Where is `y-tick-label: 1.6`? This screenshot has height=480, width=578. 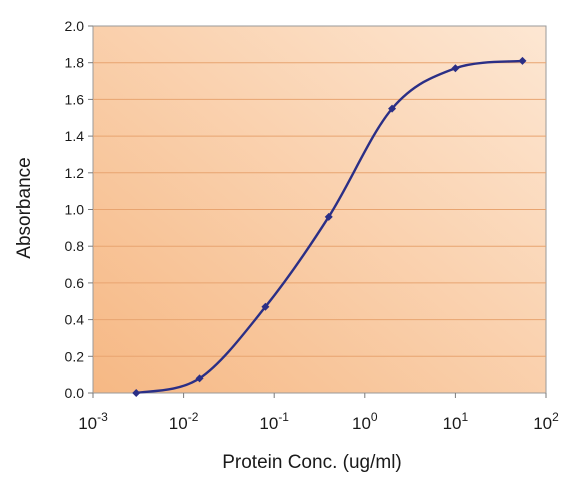 y-tick-label: 1.6 is located at coordinates (75, 99).